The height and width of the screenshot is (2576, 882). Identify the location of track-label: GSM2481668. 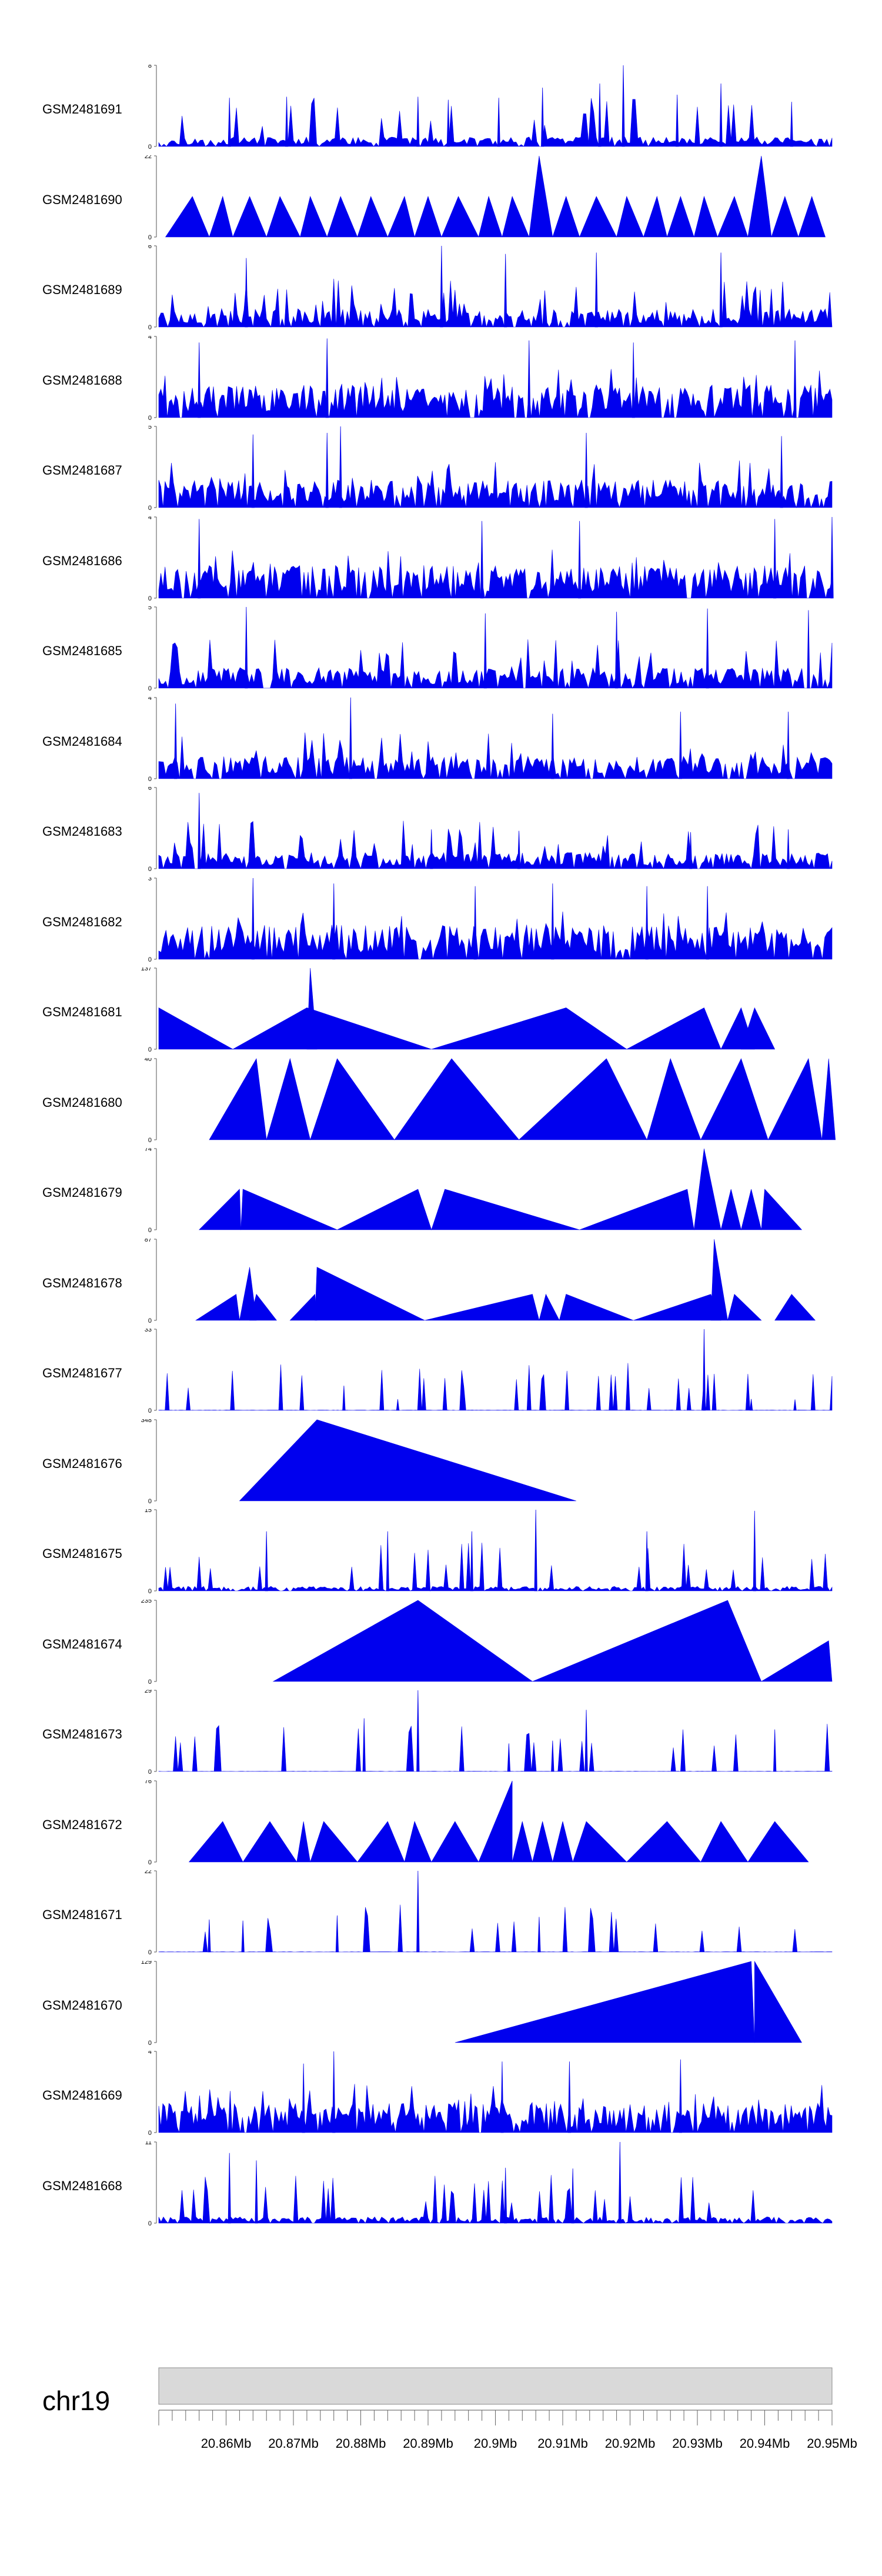
(82, 2185).